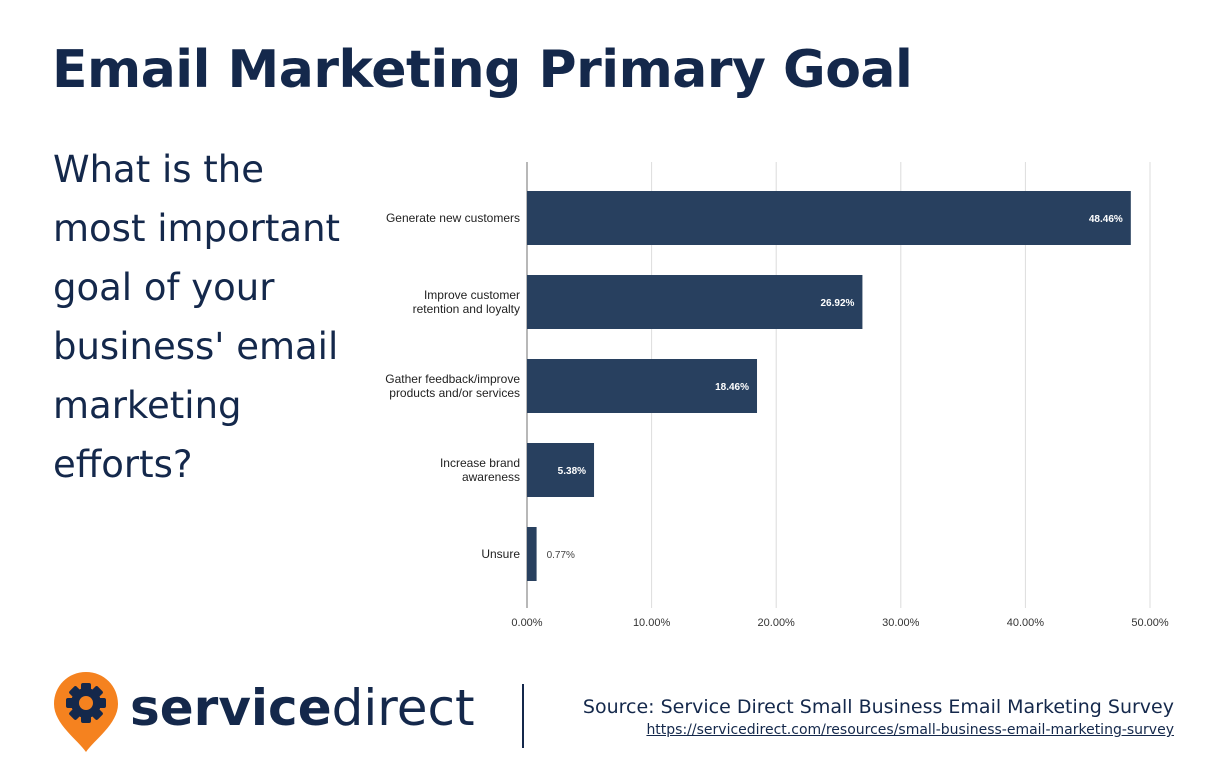 Image resolution: width=1224 pixels, height=768 pixels. What do you see at coordinates (523, 716) in the screenshot?
I see `footer-divider` at bounding box center [523, 716].